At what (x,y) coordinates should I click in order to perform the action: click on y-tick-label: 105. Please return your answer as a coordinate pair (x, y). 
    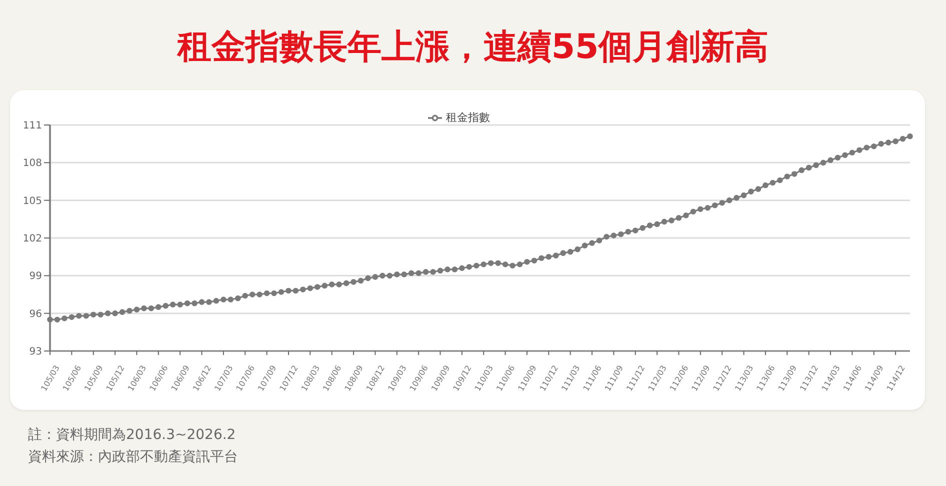
    Looking at the image, I should click on (32, 201).